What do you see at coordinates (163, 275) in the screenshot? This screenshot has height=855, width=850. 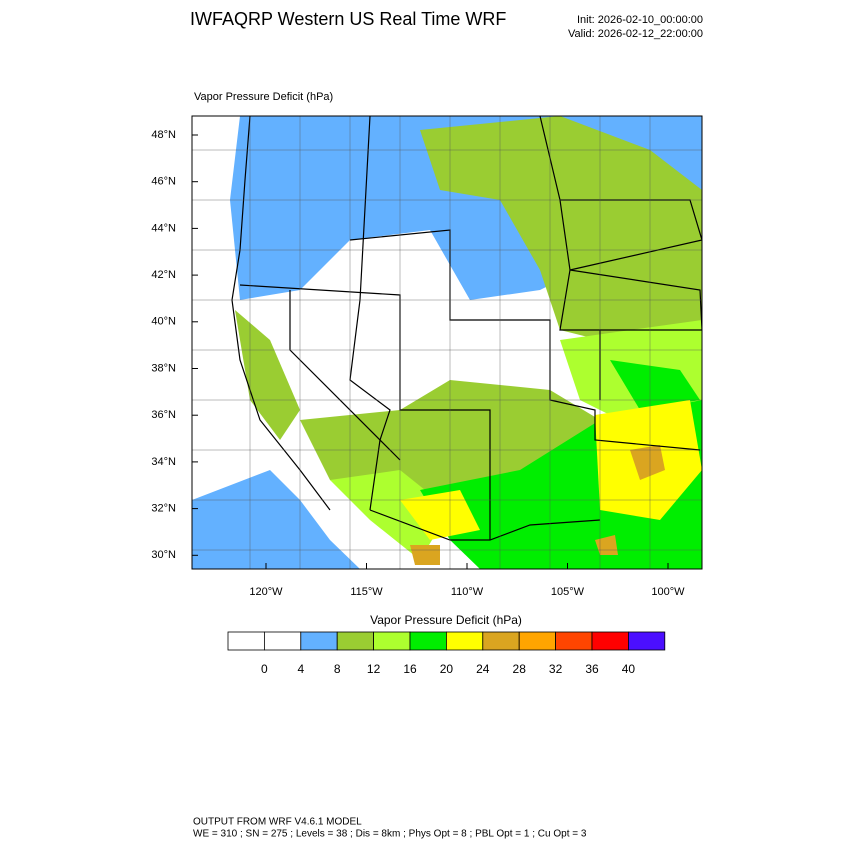 I see `lat-label: 42°N` at bounding box center [163, 275].